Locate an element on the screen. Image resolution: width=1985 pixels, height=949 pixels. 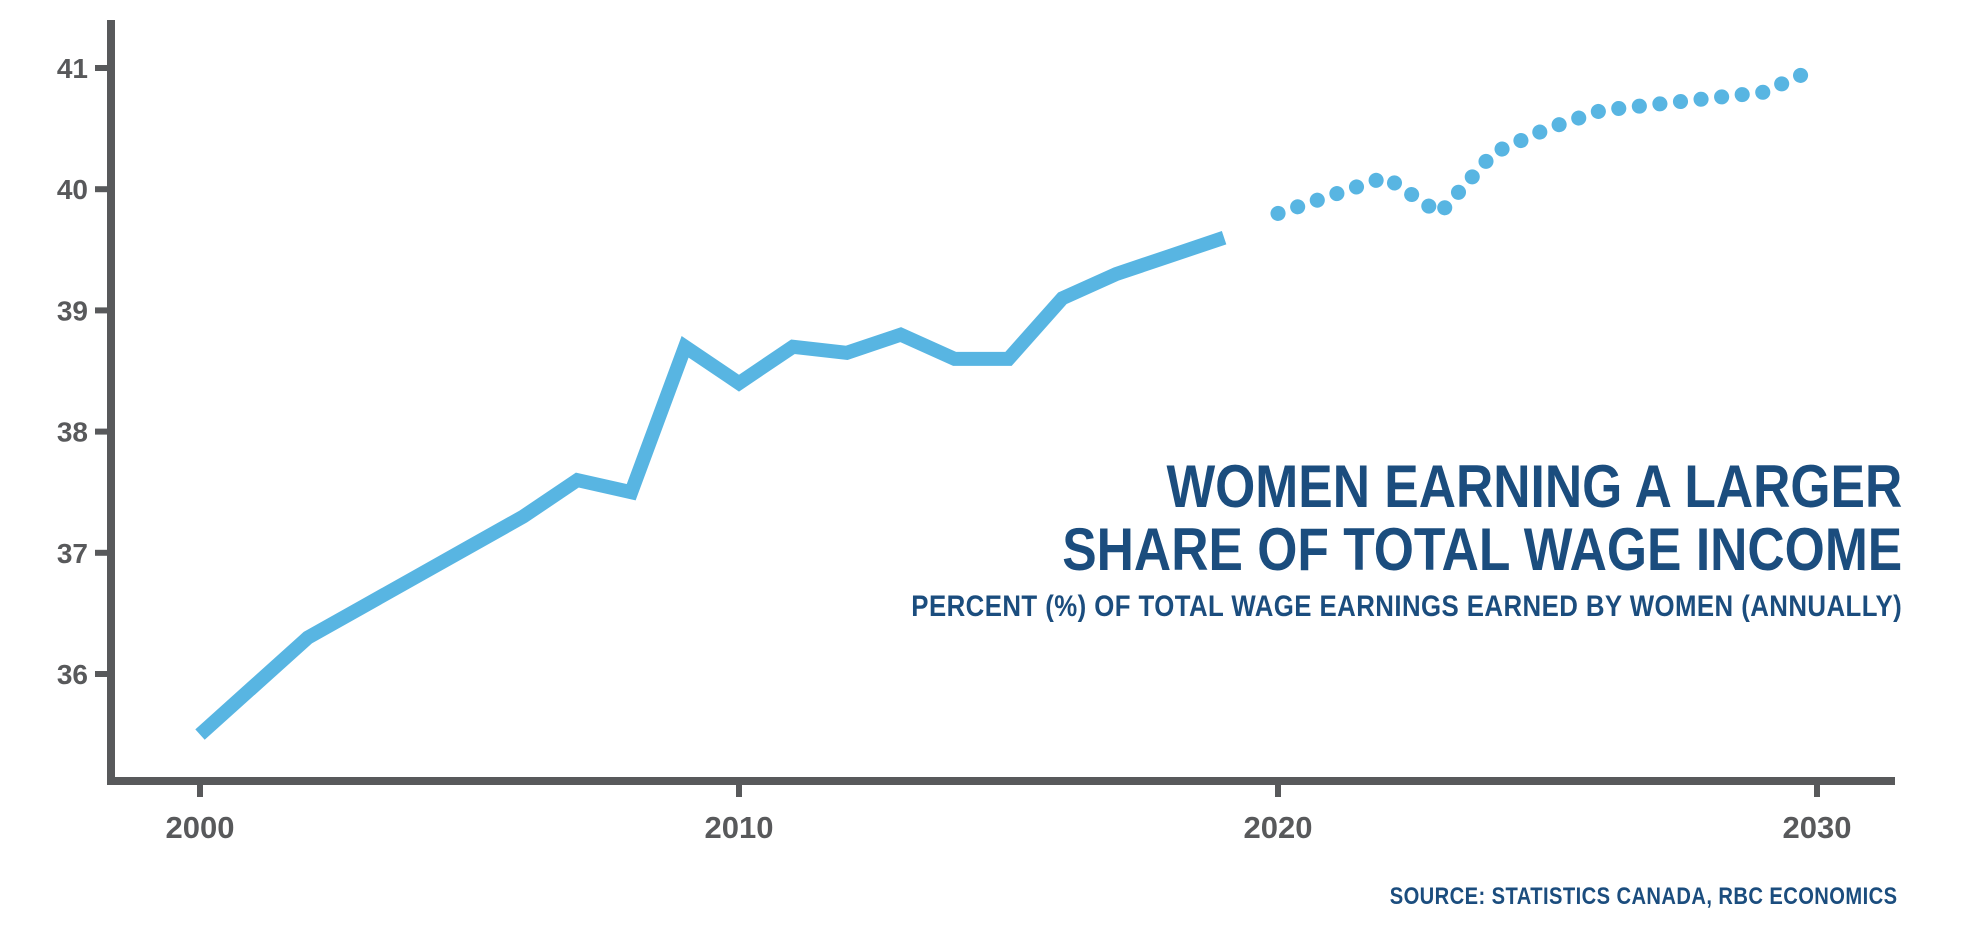
source-note: SOURCE: STATISTICS CANADA, RBC ECONOMICS is located at coordinates (1643, 896).